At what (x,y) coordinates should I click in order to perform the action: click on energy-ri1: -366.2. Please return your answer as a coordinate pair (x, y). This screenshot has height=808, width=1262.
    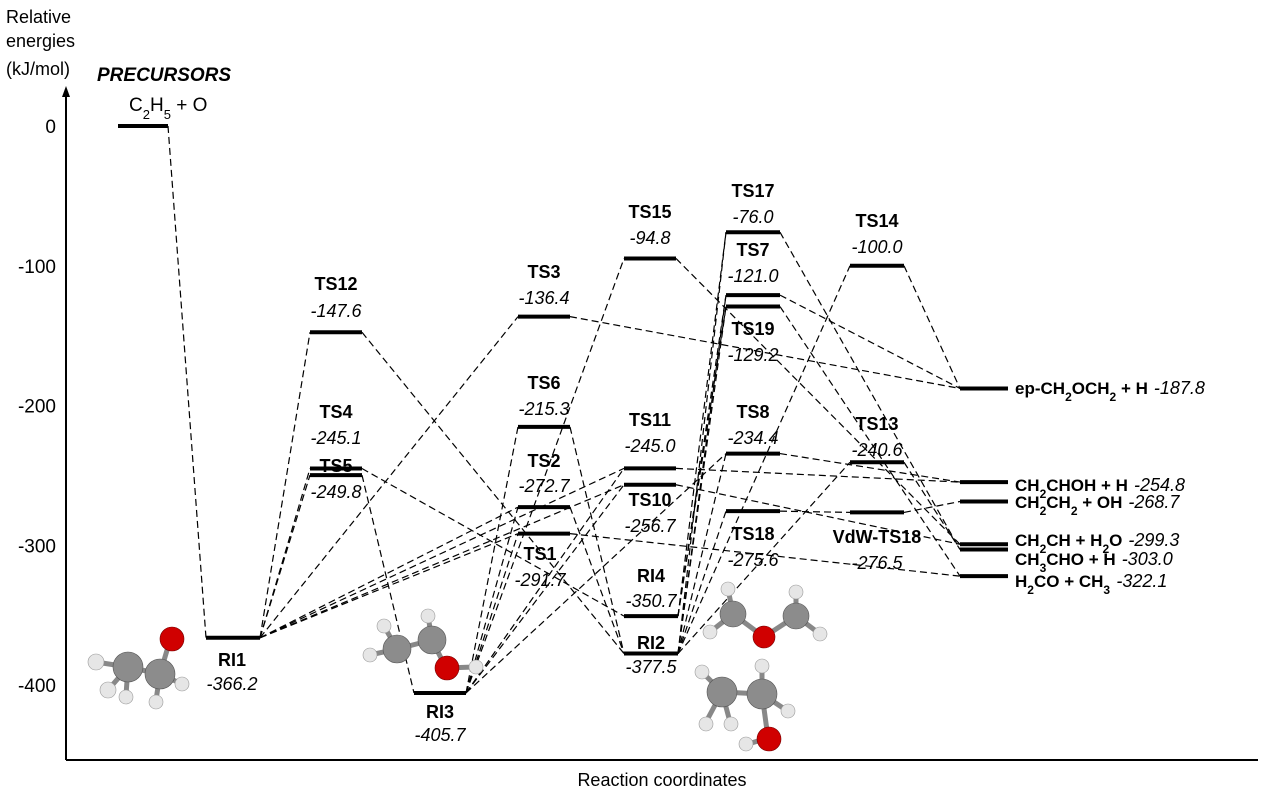
    Looking at the image, I should click on (231, 684).